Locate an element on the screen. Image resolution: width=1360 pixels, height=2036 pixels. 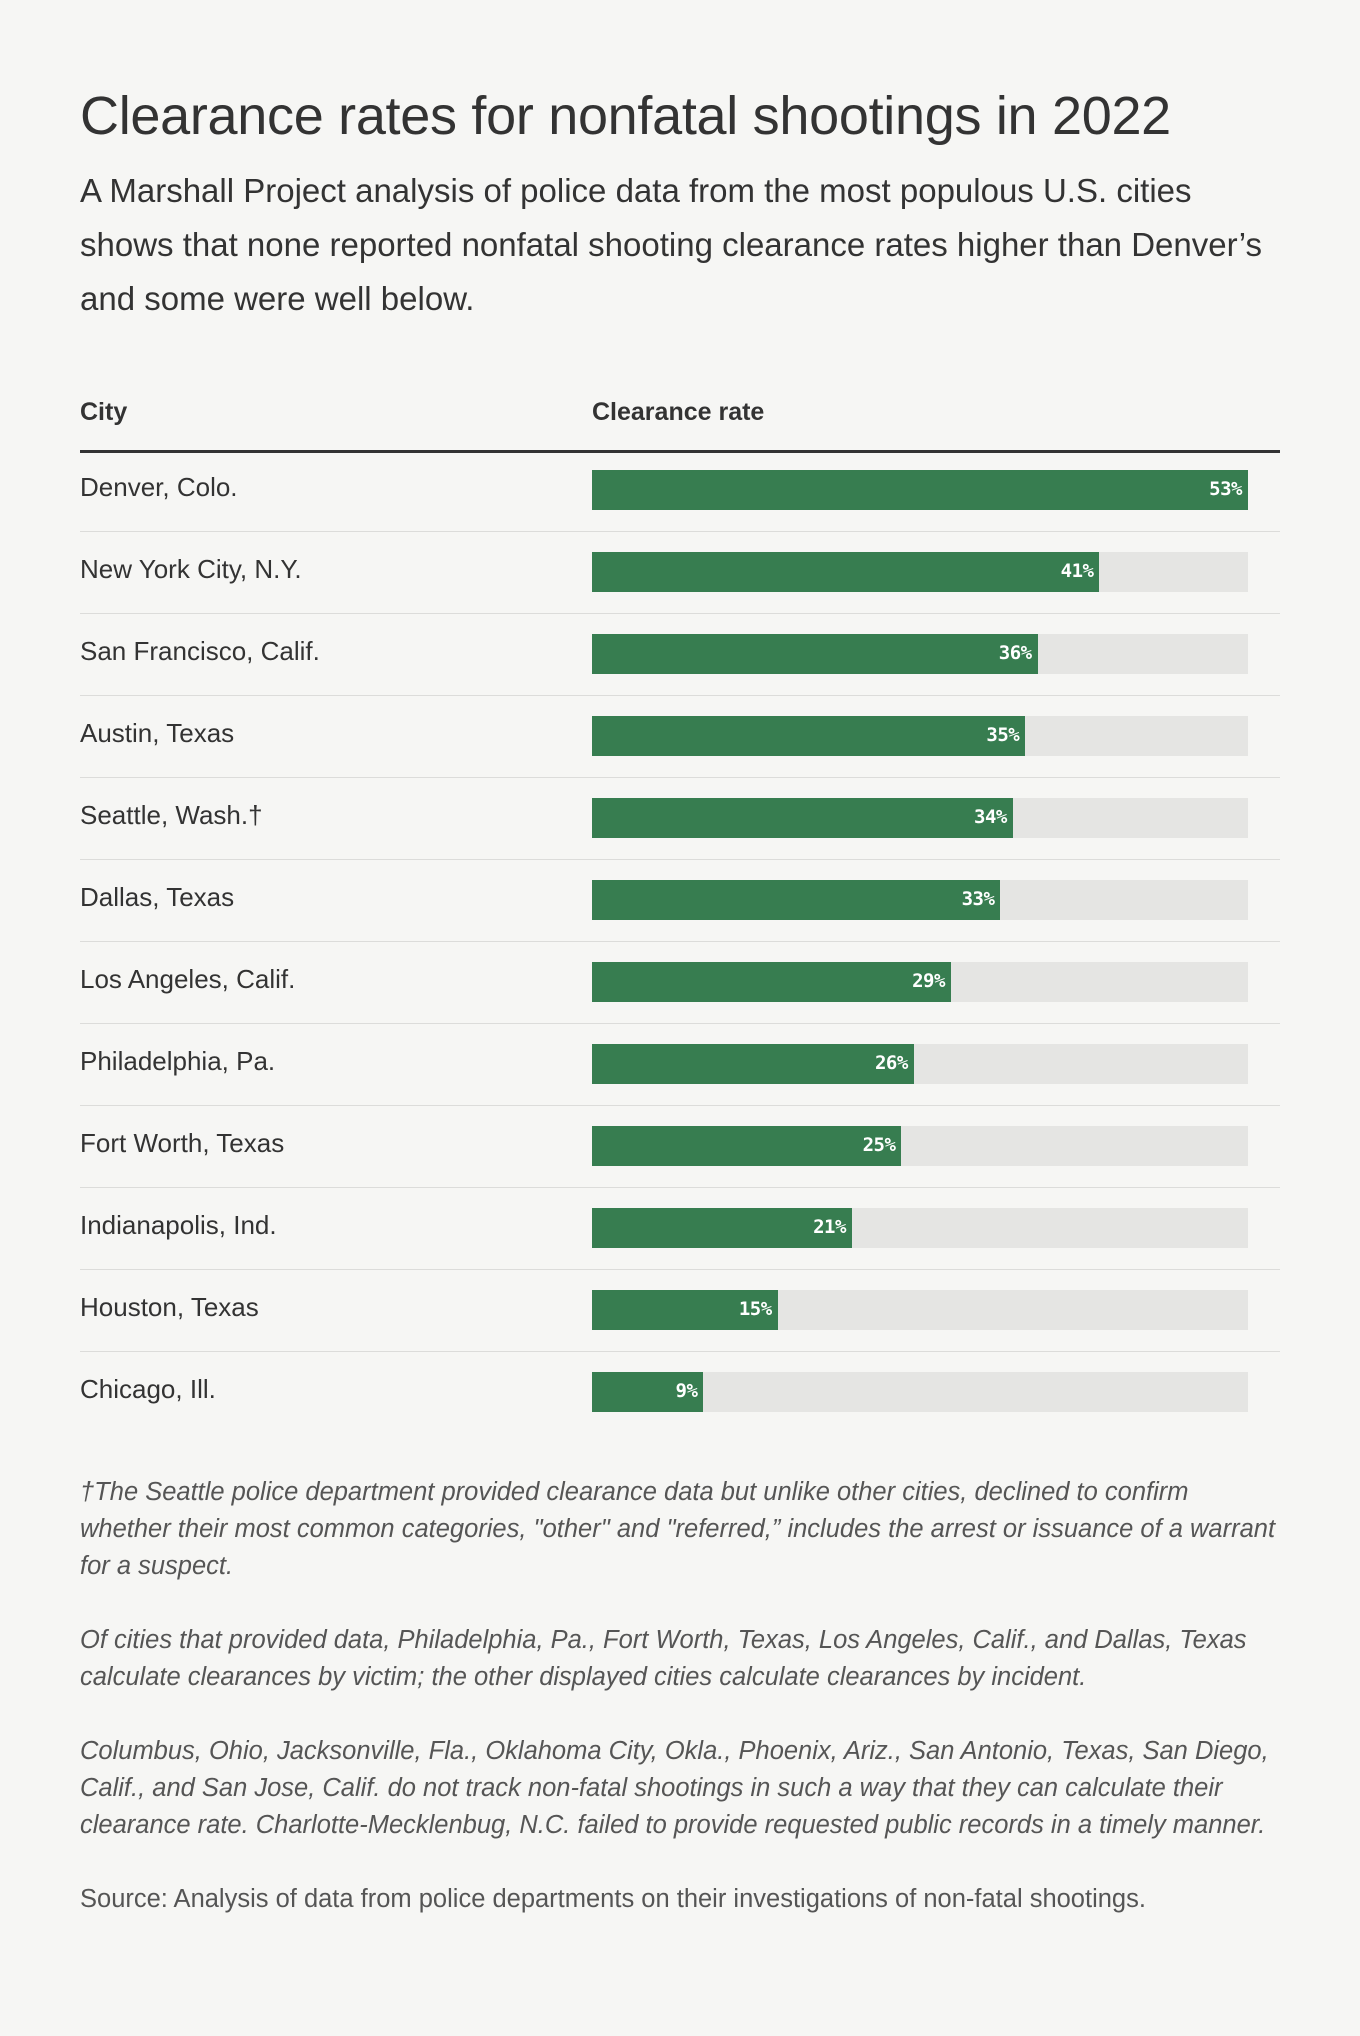
table-row: Indianapolis, Ind. 21% is located at coordinates (680, 1229).